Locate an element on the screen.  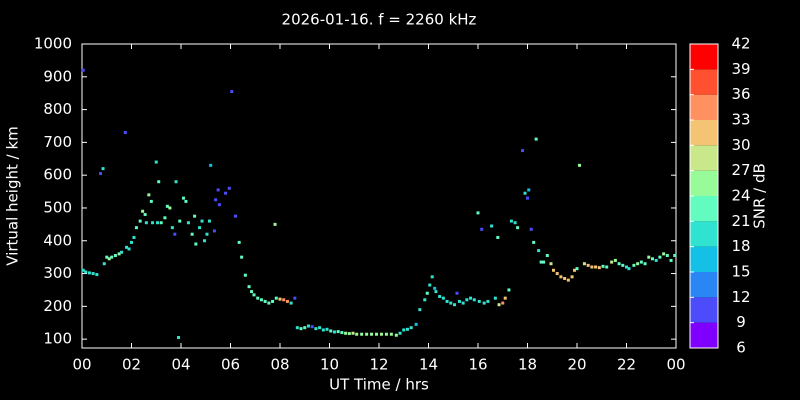
y-tick-label: 100 is located at coordinates (57, 339).